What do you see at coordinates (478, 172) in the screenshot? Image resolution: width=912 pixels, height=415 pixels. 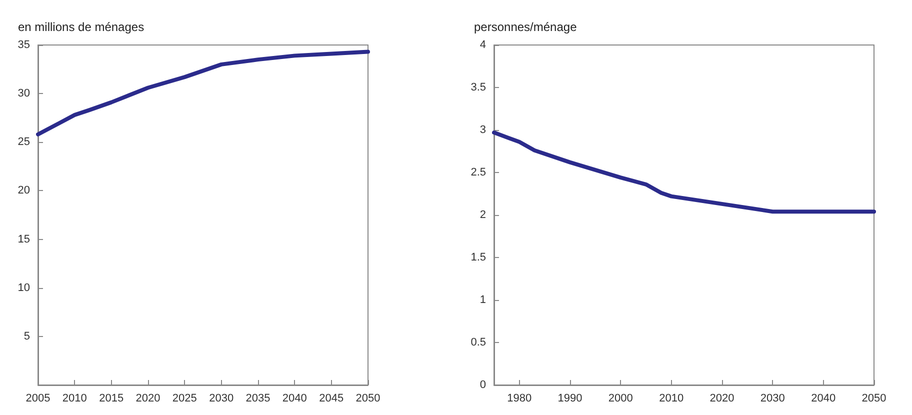 I see `y-tick-label: 2.5` at bounding box center [478, 172].